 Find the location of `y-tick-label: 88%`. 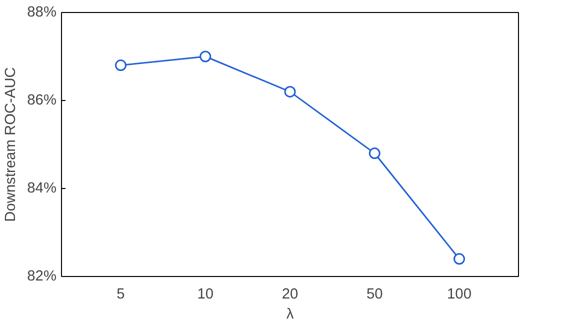

y-tick-label: 88% is located at coordinates (42, 12).